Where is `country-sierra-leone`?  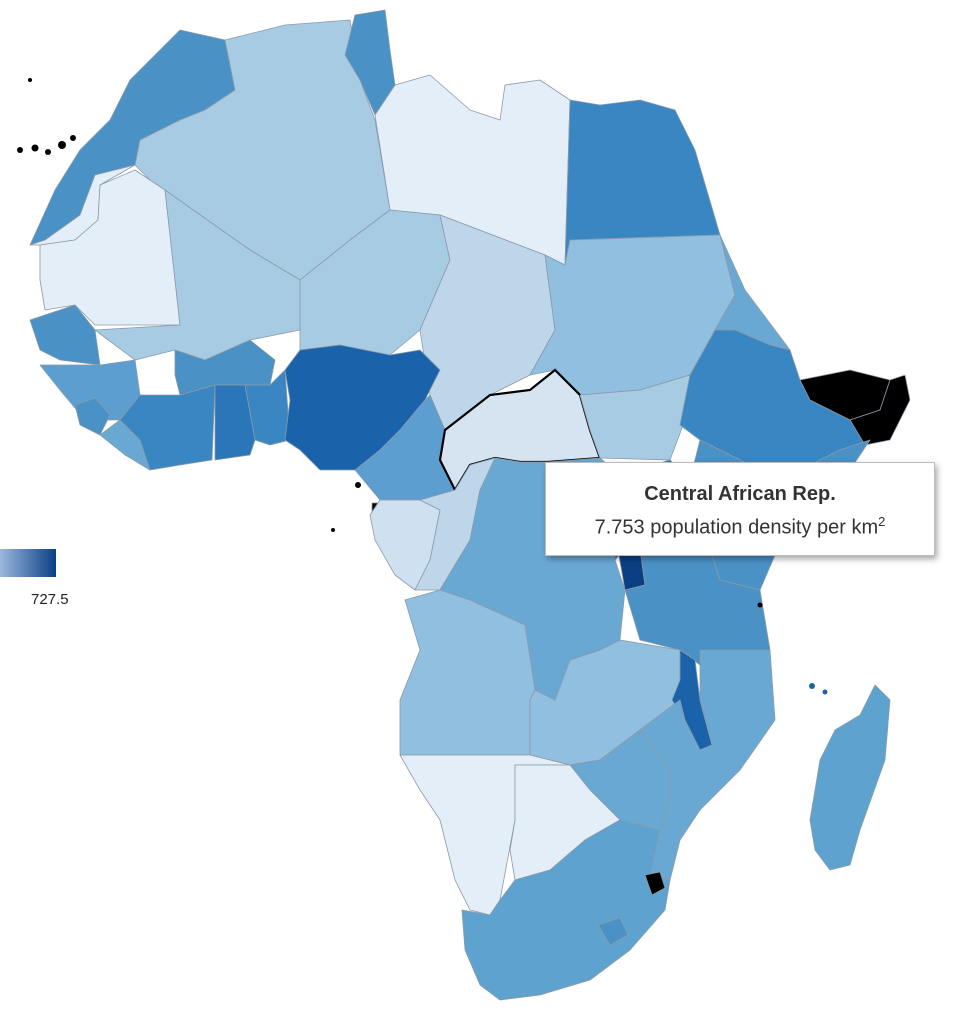 country-sierra-leone is located at coordinates (92, 416).